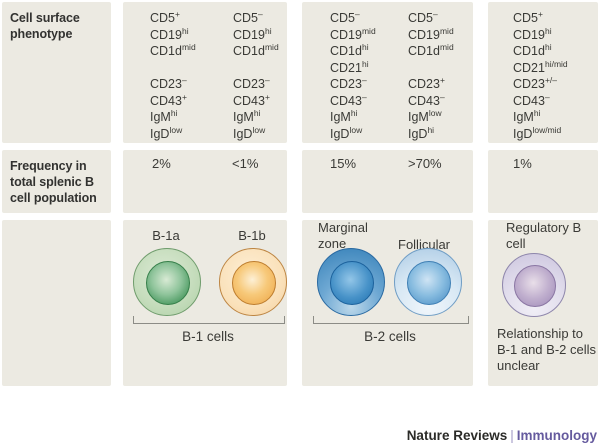 The height and width of the screenshot is (447, 600). What do you see at coordinates (245, 163) in the screenshot?
I see `frequency-b1b: <1%` at bounding box center [245, 163].